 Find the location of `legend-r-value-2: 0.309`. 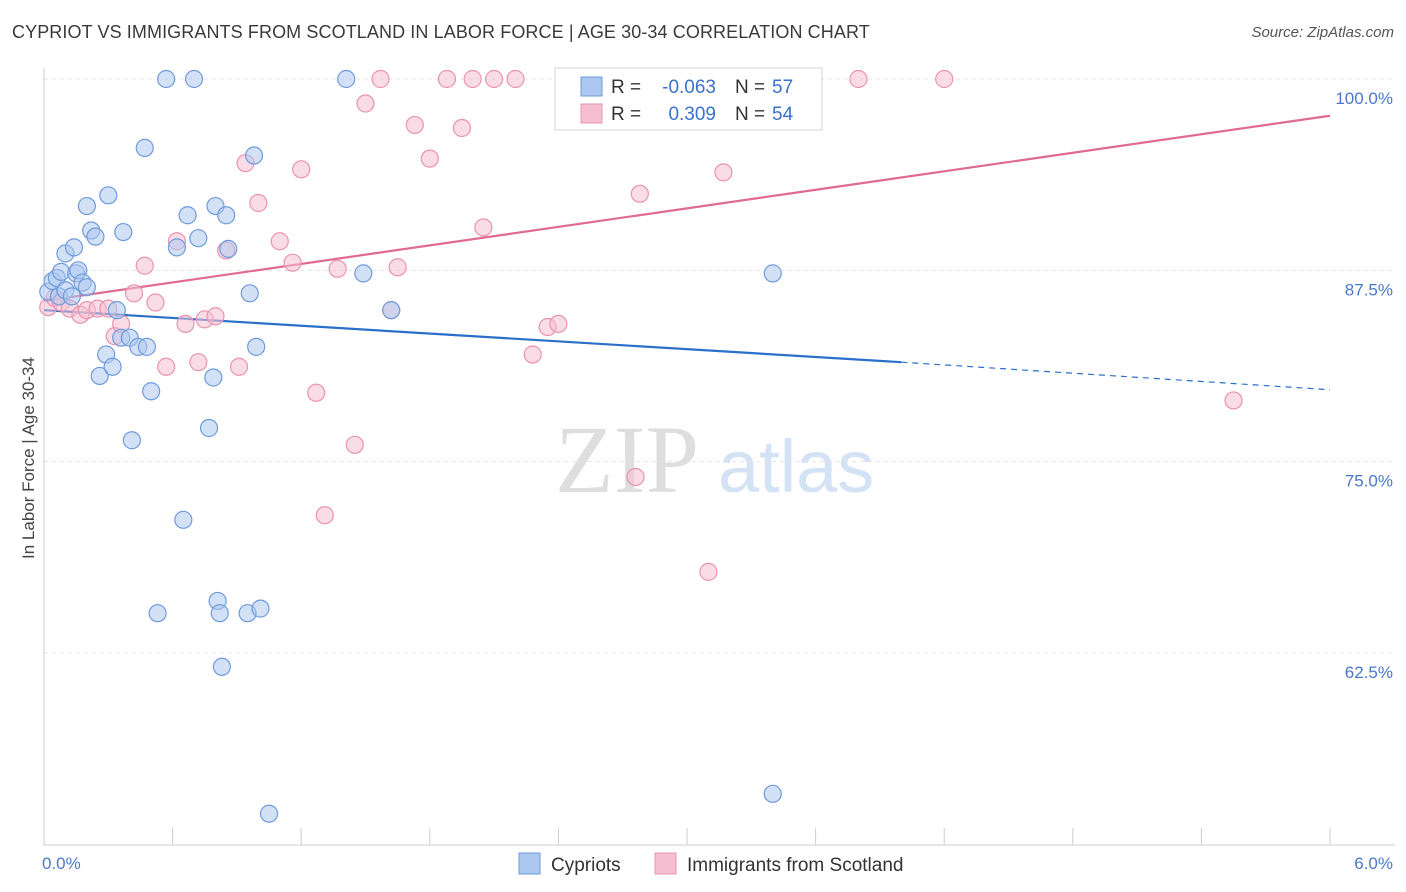

legend-r-value-2: 0.309 is located at coordinates (692, 114).